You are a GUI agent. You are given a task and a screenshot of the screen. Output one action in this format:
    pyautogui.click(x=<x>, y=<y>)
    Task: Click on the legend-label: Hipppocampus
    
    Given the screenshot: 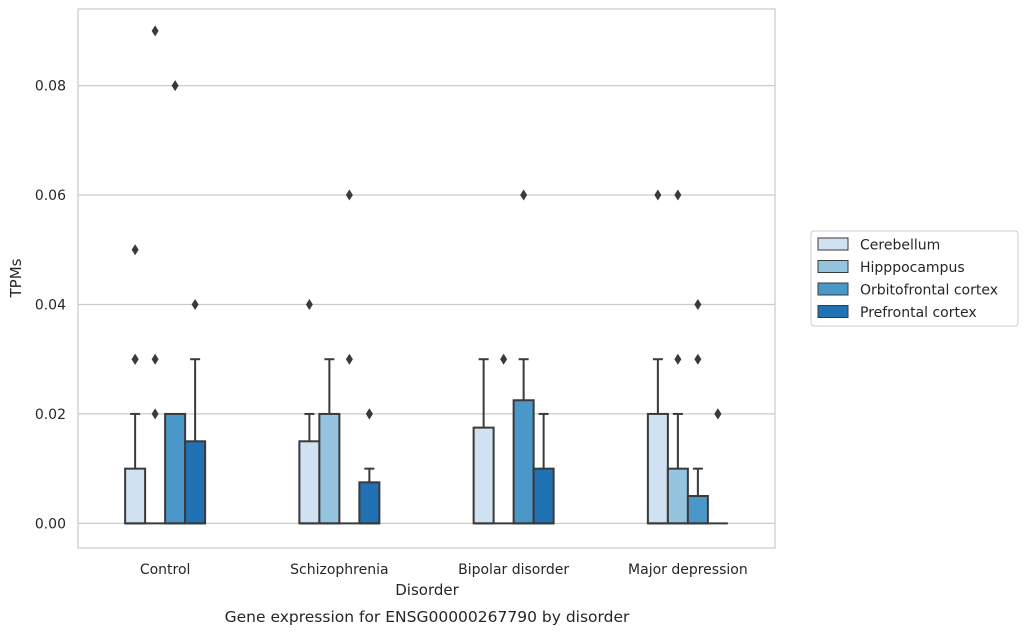 What is the action you would take?
    pyautogui.click(x=912, y=268)
    